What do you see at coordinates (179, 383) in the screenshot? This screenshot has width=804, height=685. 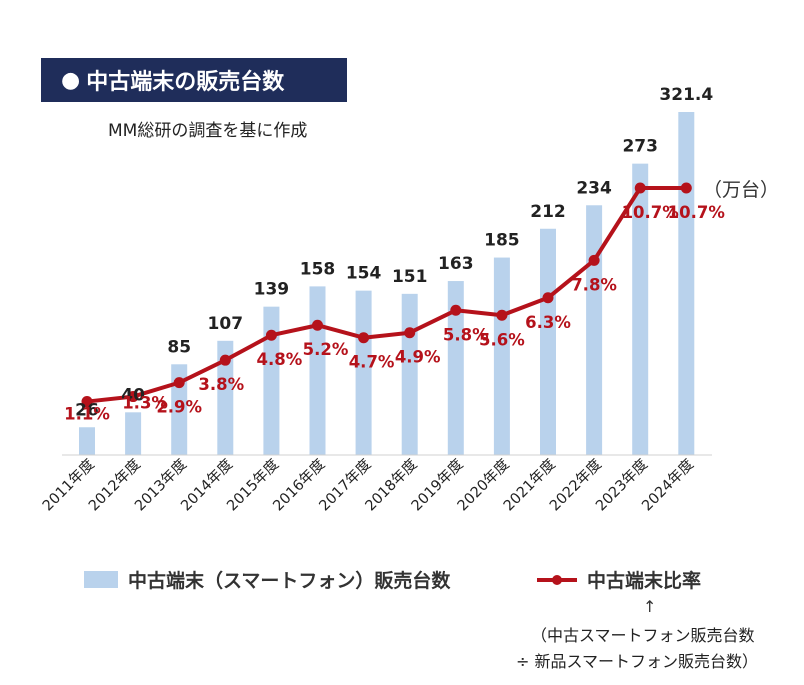 I see `ratio-point-2013年度` at bounding box center [179, 383].